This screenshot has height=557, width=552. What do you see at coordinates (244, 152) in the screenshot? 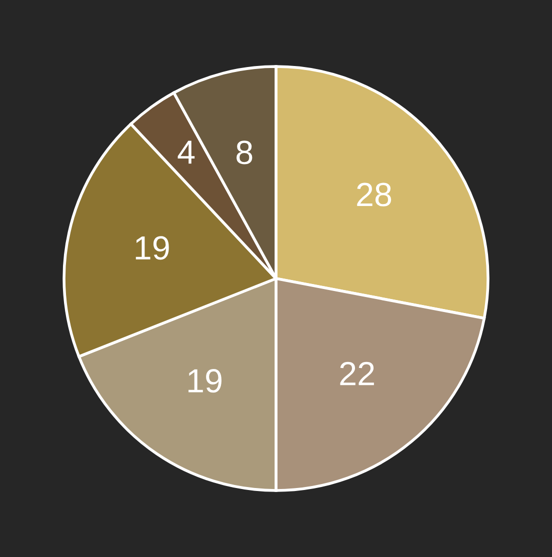
I see `data-label: 8` at bounding box center [244, 152].